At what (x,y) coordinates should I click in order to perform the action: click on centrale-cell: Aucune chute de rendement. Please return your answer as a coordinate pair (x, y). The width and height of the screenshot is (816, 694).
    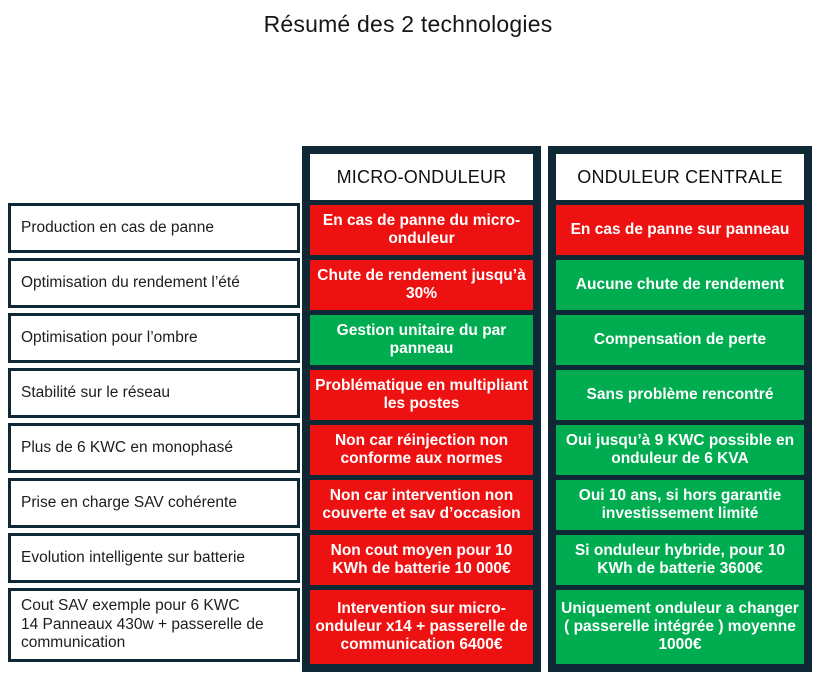
    Looking at the image, I should click on (680, 285).